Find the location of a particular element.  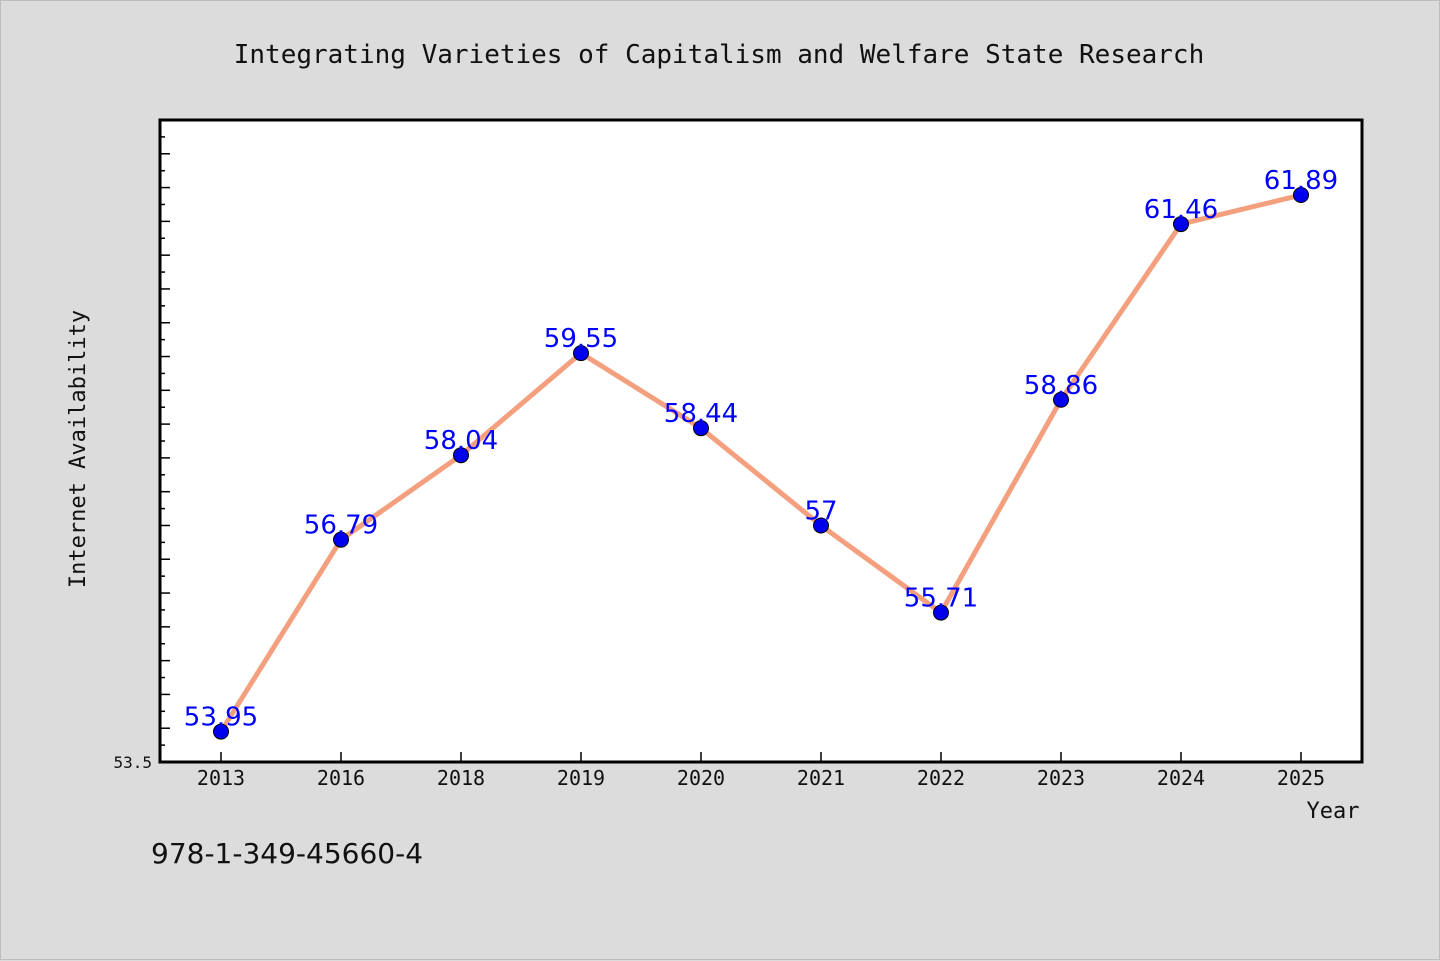

x-tick-label: 2019 is located at coordinates (581, 778).